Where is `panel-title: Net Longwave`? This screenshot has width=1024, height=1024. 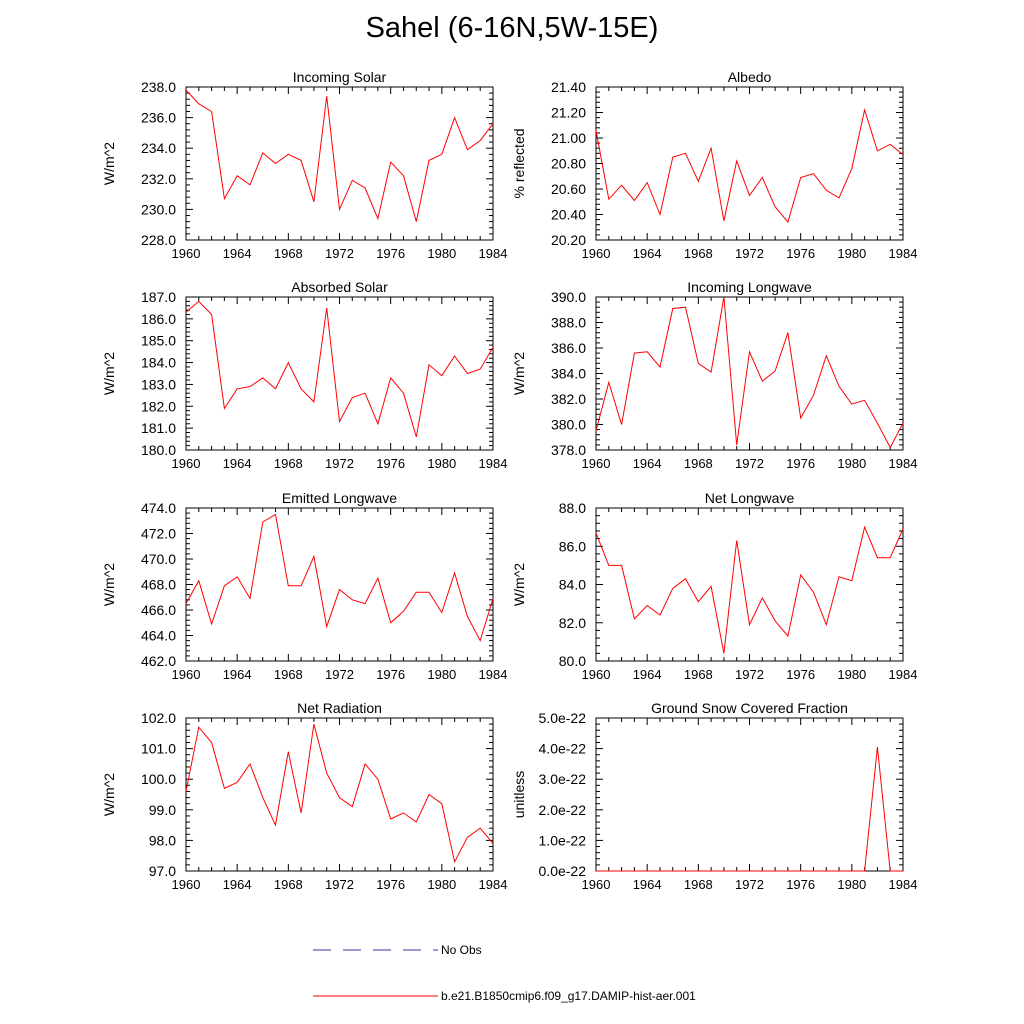
panel-title: Net Longwave is located at coordinates (750, 498).